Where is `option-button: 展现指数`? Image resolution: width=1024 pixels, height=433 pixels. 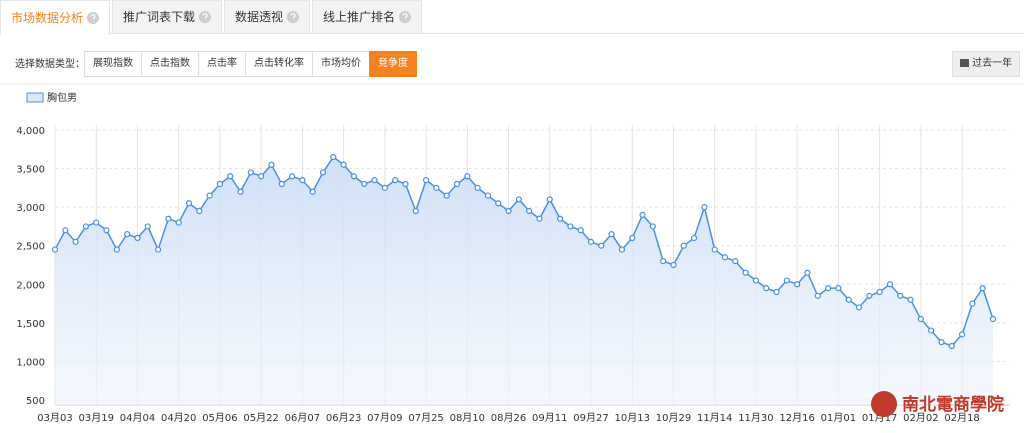 option-button: 展现指数 is located at coordinates (113, 64).